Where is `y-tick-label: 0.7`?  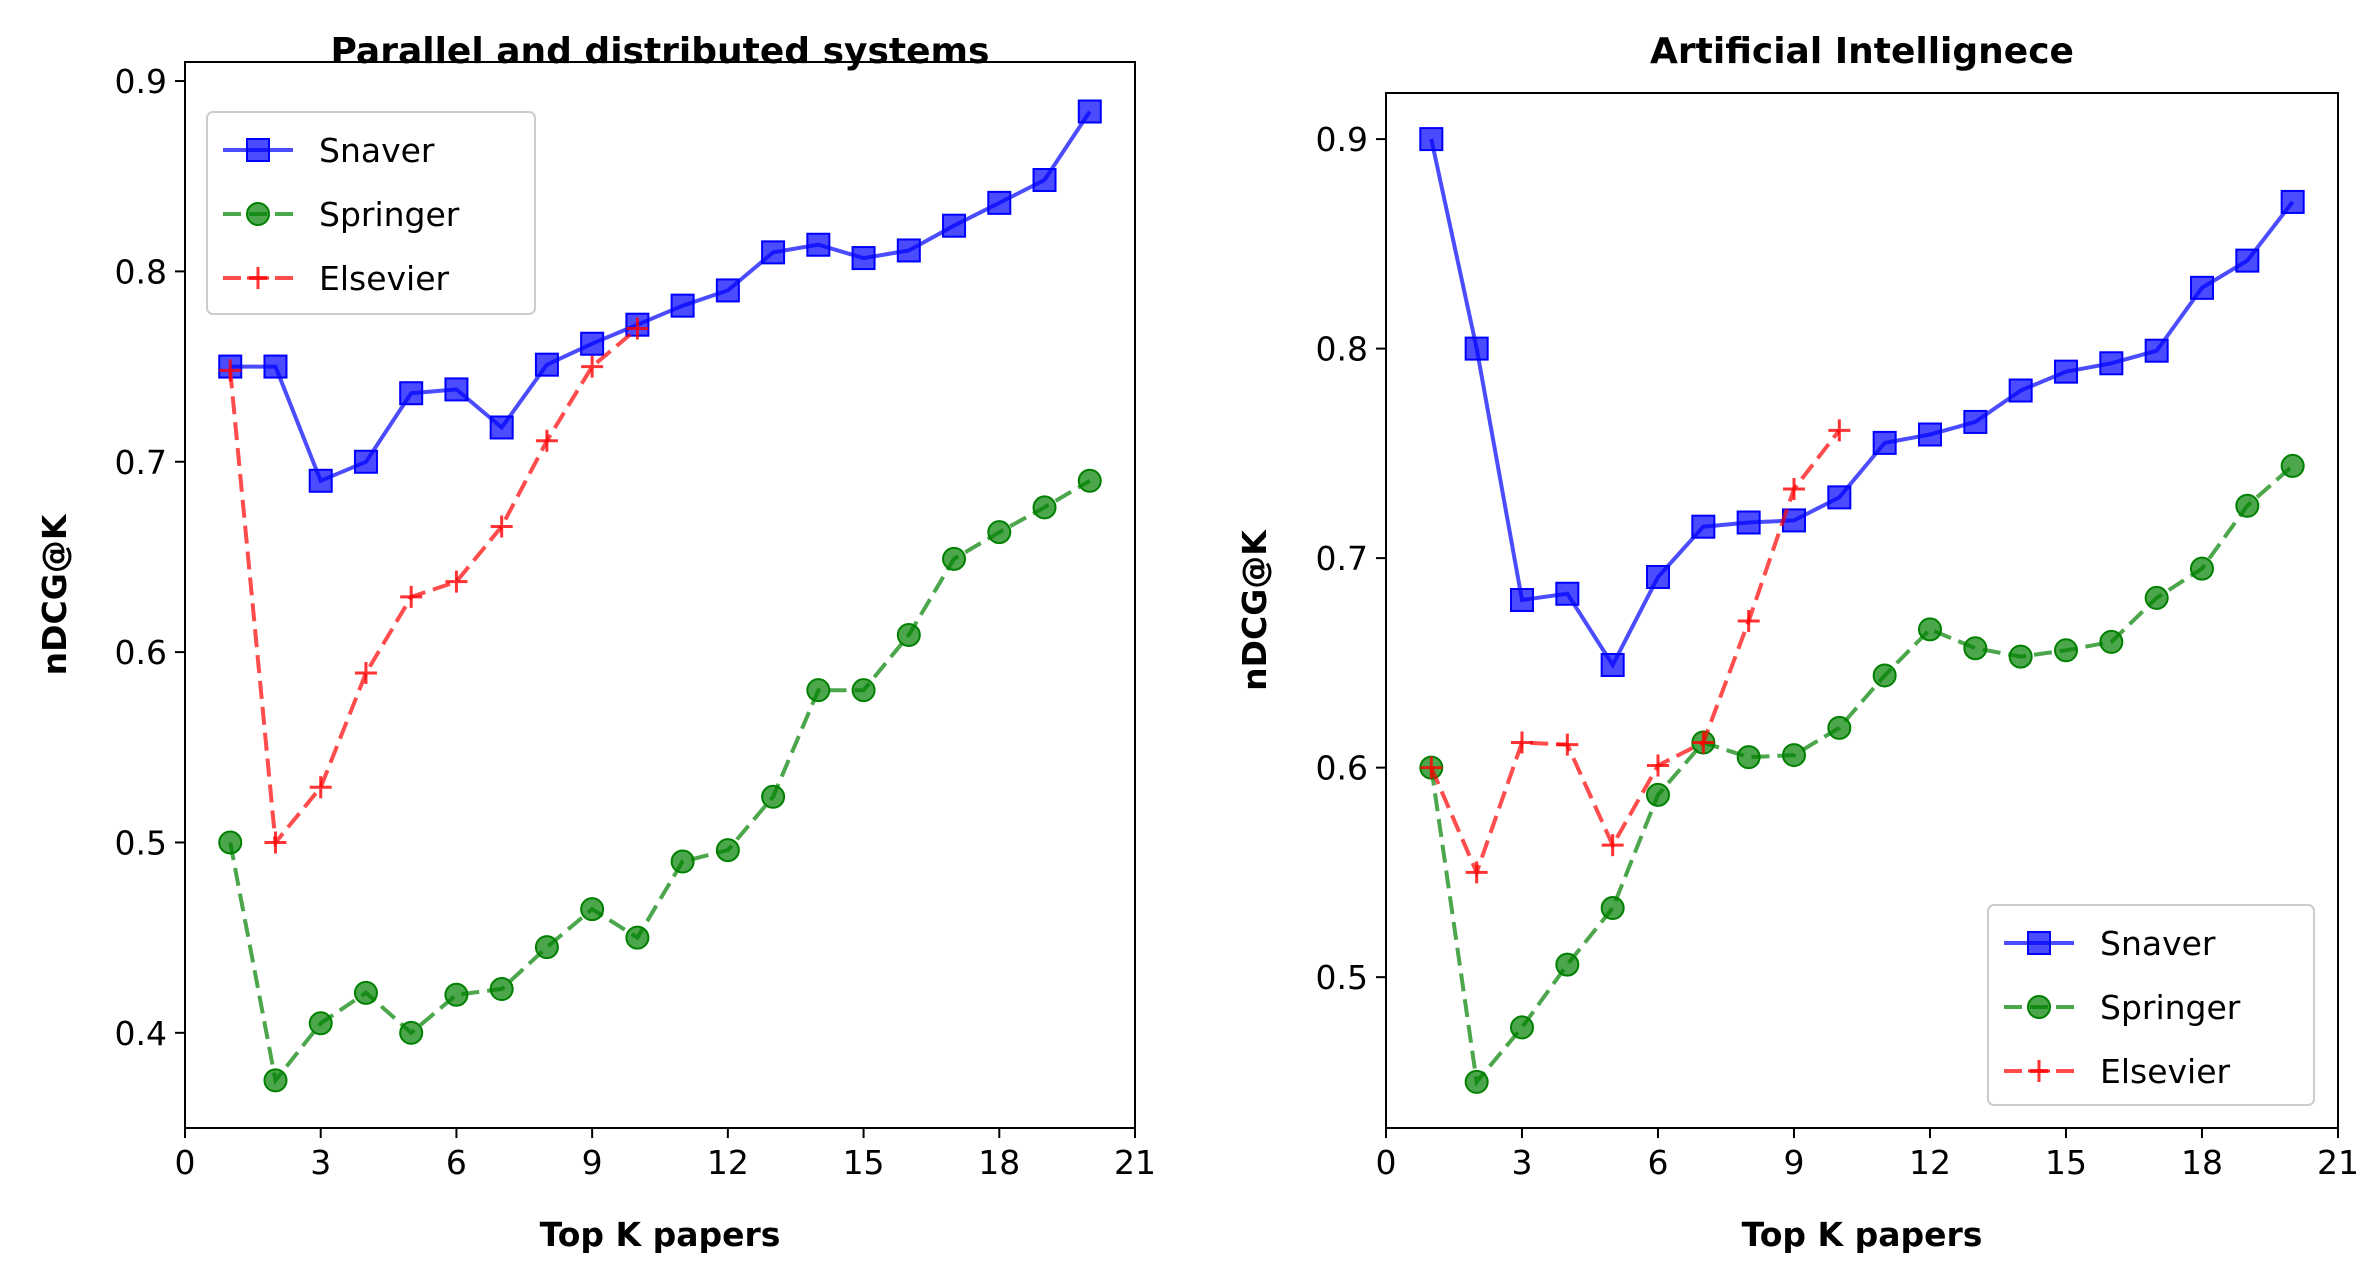 y-tick-label: 0.7 is located at coordinates (141, 462).